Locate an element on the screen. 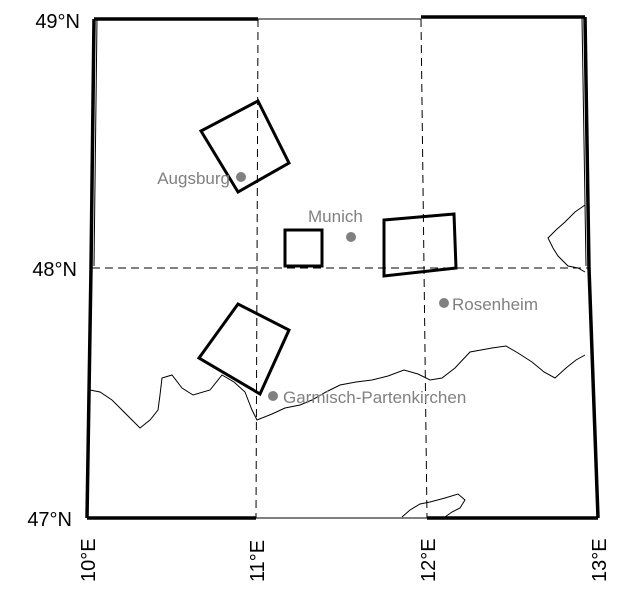 This screenshot has width=617, height=590. latitude-labels: 49°N 48°N 47°N is located at coordinates (53, 271).